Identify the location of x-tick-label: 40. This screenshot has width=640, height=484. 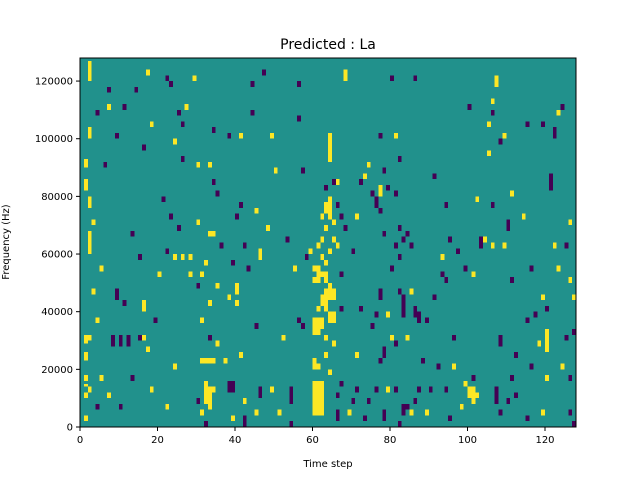
(235, 440).